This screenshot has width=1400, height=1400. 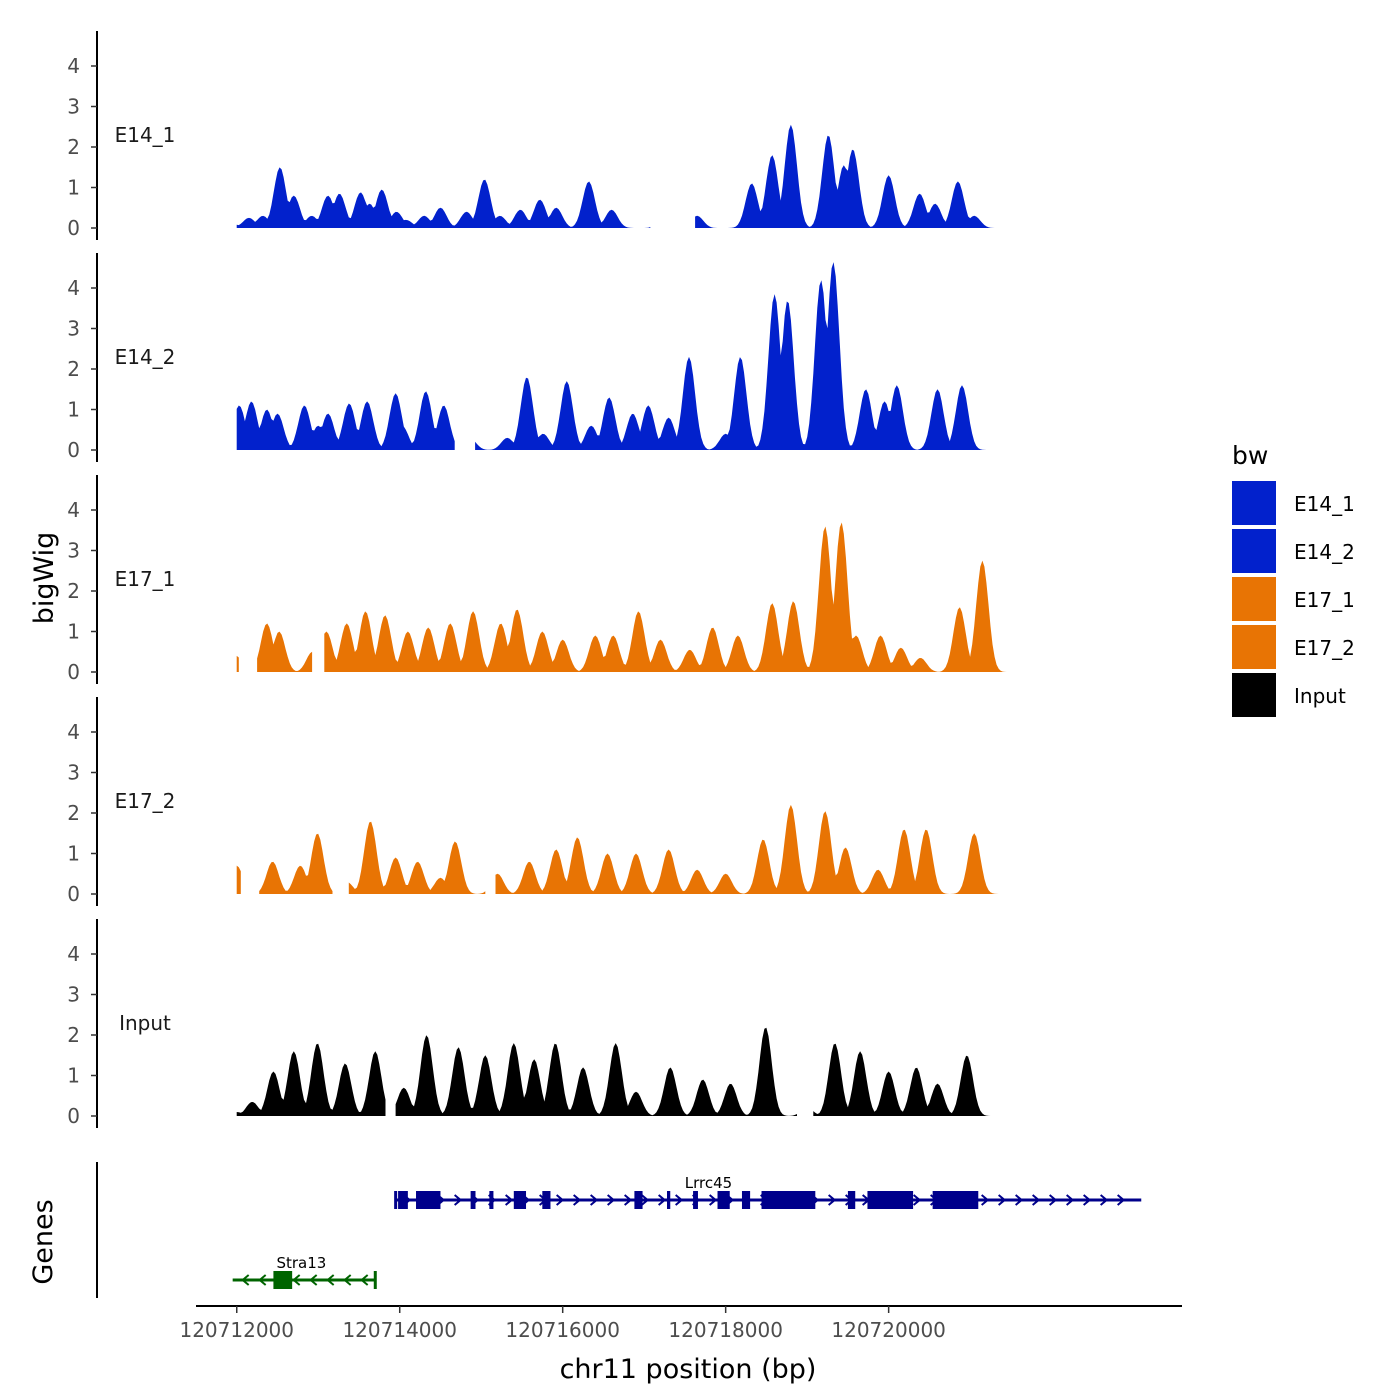 I want to click on y-axis-title: bigWig, so click(x=44, y=578).